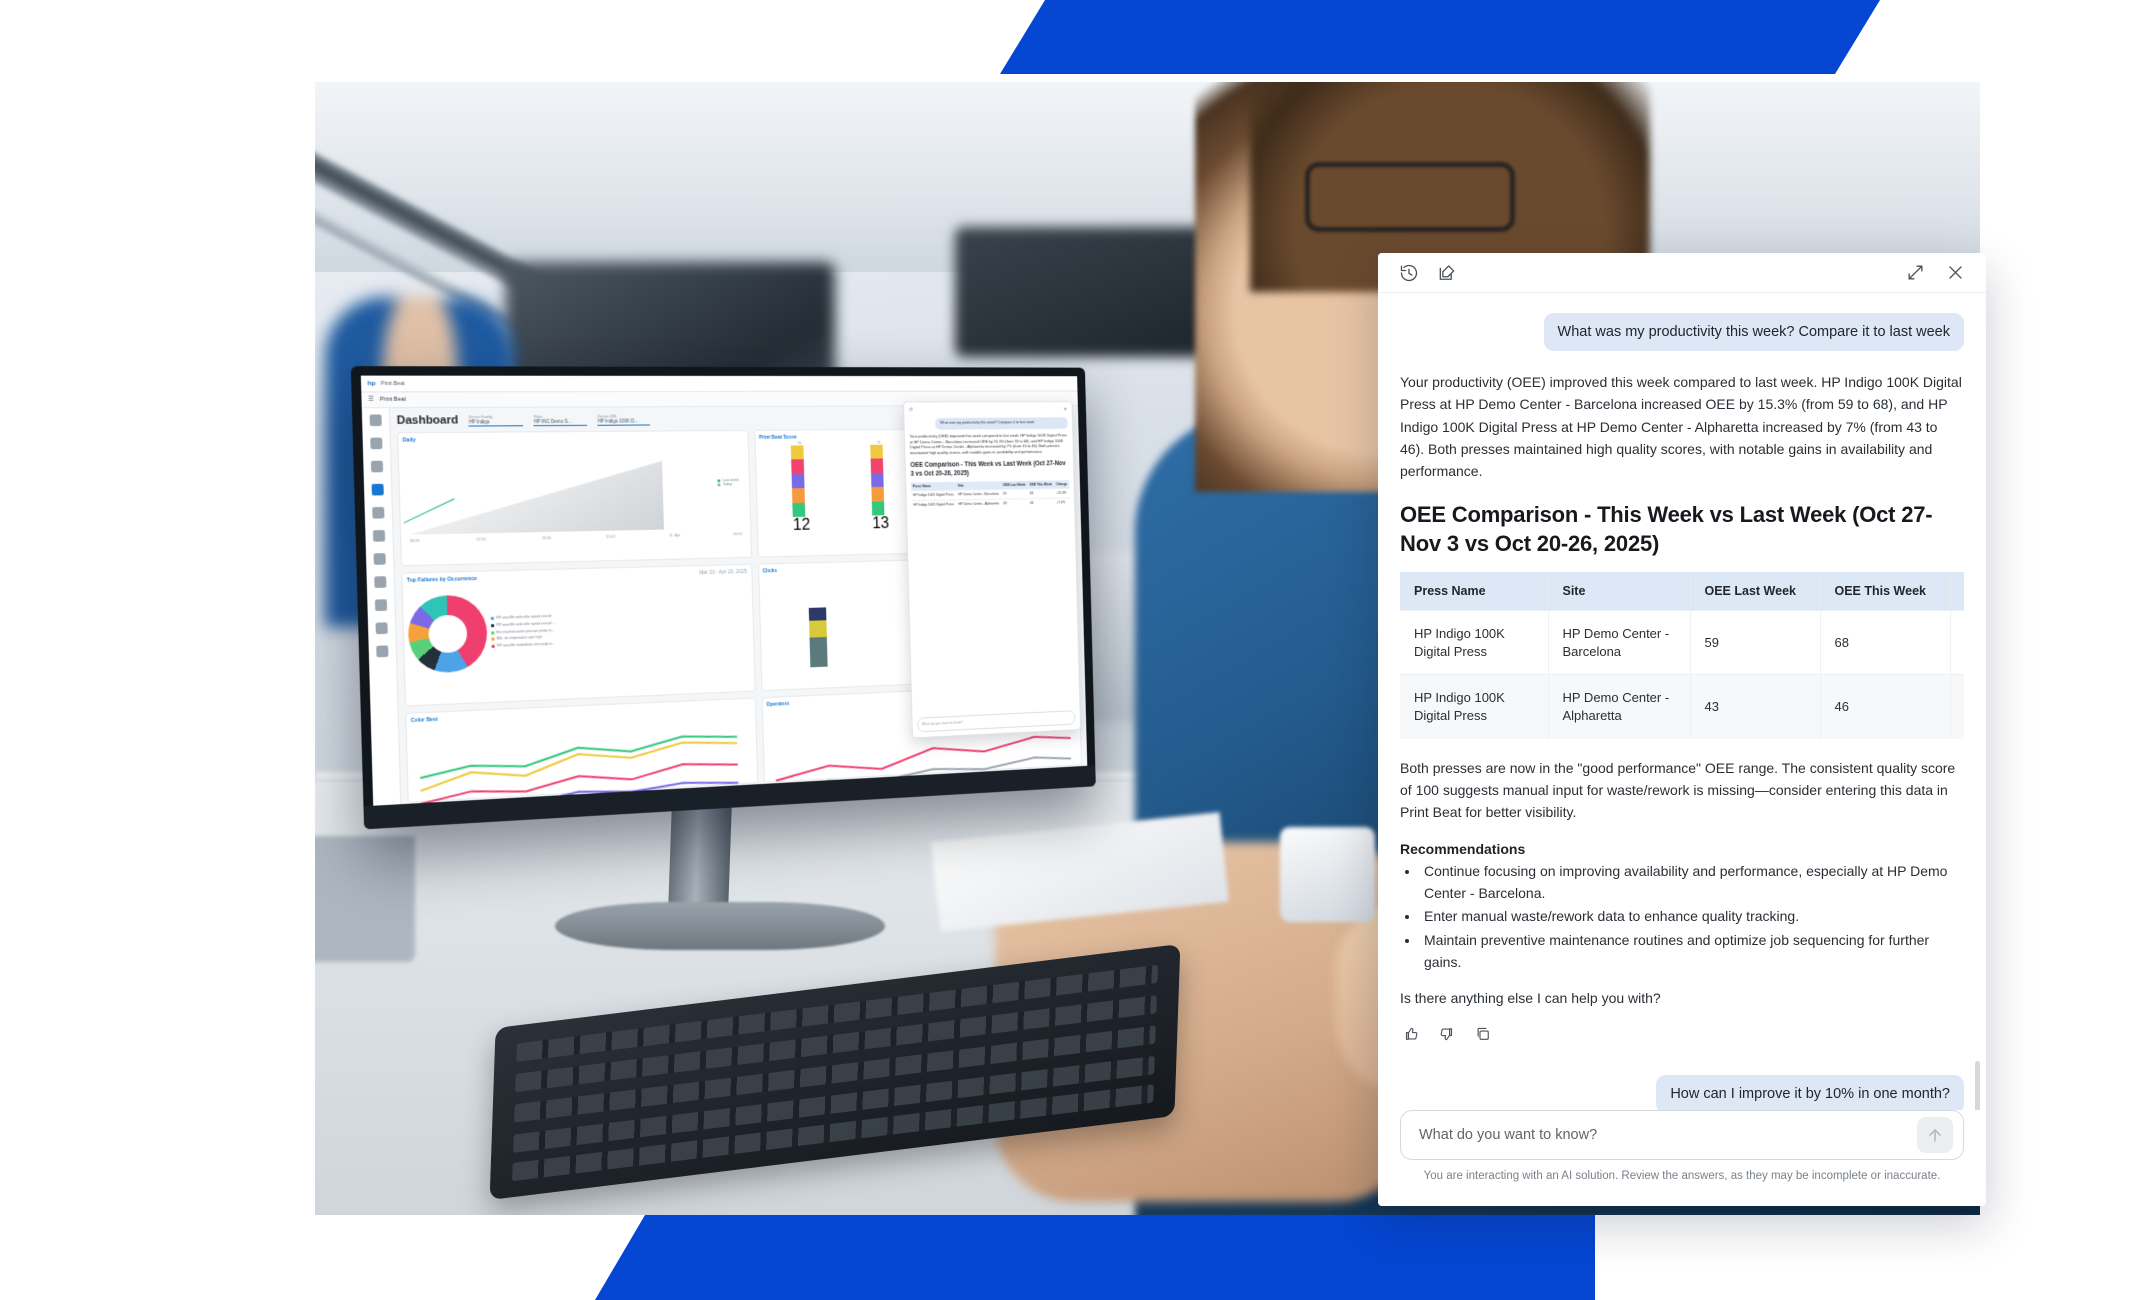 This screenshot has width=2156, height=1300. I want to click on thumbs-down-icon, so click(1447, 1034).